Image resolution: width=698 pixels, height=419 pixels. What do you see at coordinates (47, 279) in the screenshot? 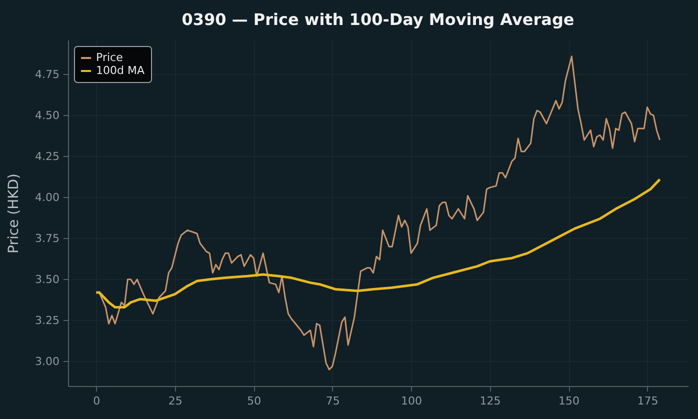
I see `y-tick-label: 3.50` at bounding box center [47, 279].